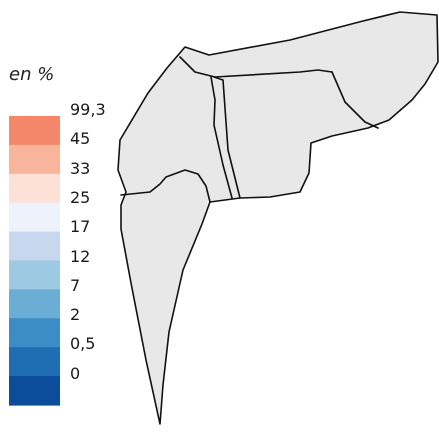 This screenshot has width=439, height=442. What do you see at coordinates (75, 315) in the screenshot?
I see `legend-label: 2` at bounding box center [75, 315].